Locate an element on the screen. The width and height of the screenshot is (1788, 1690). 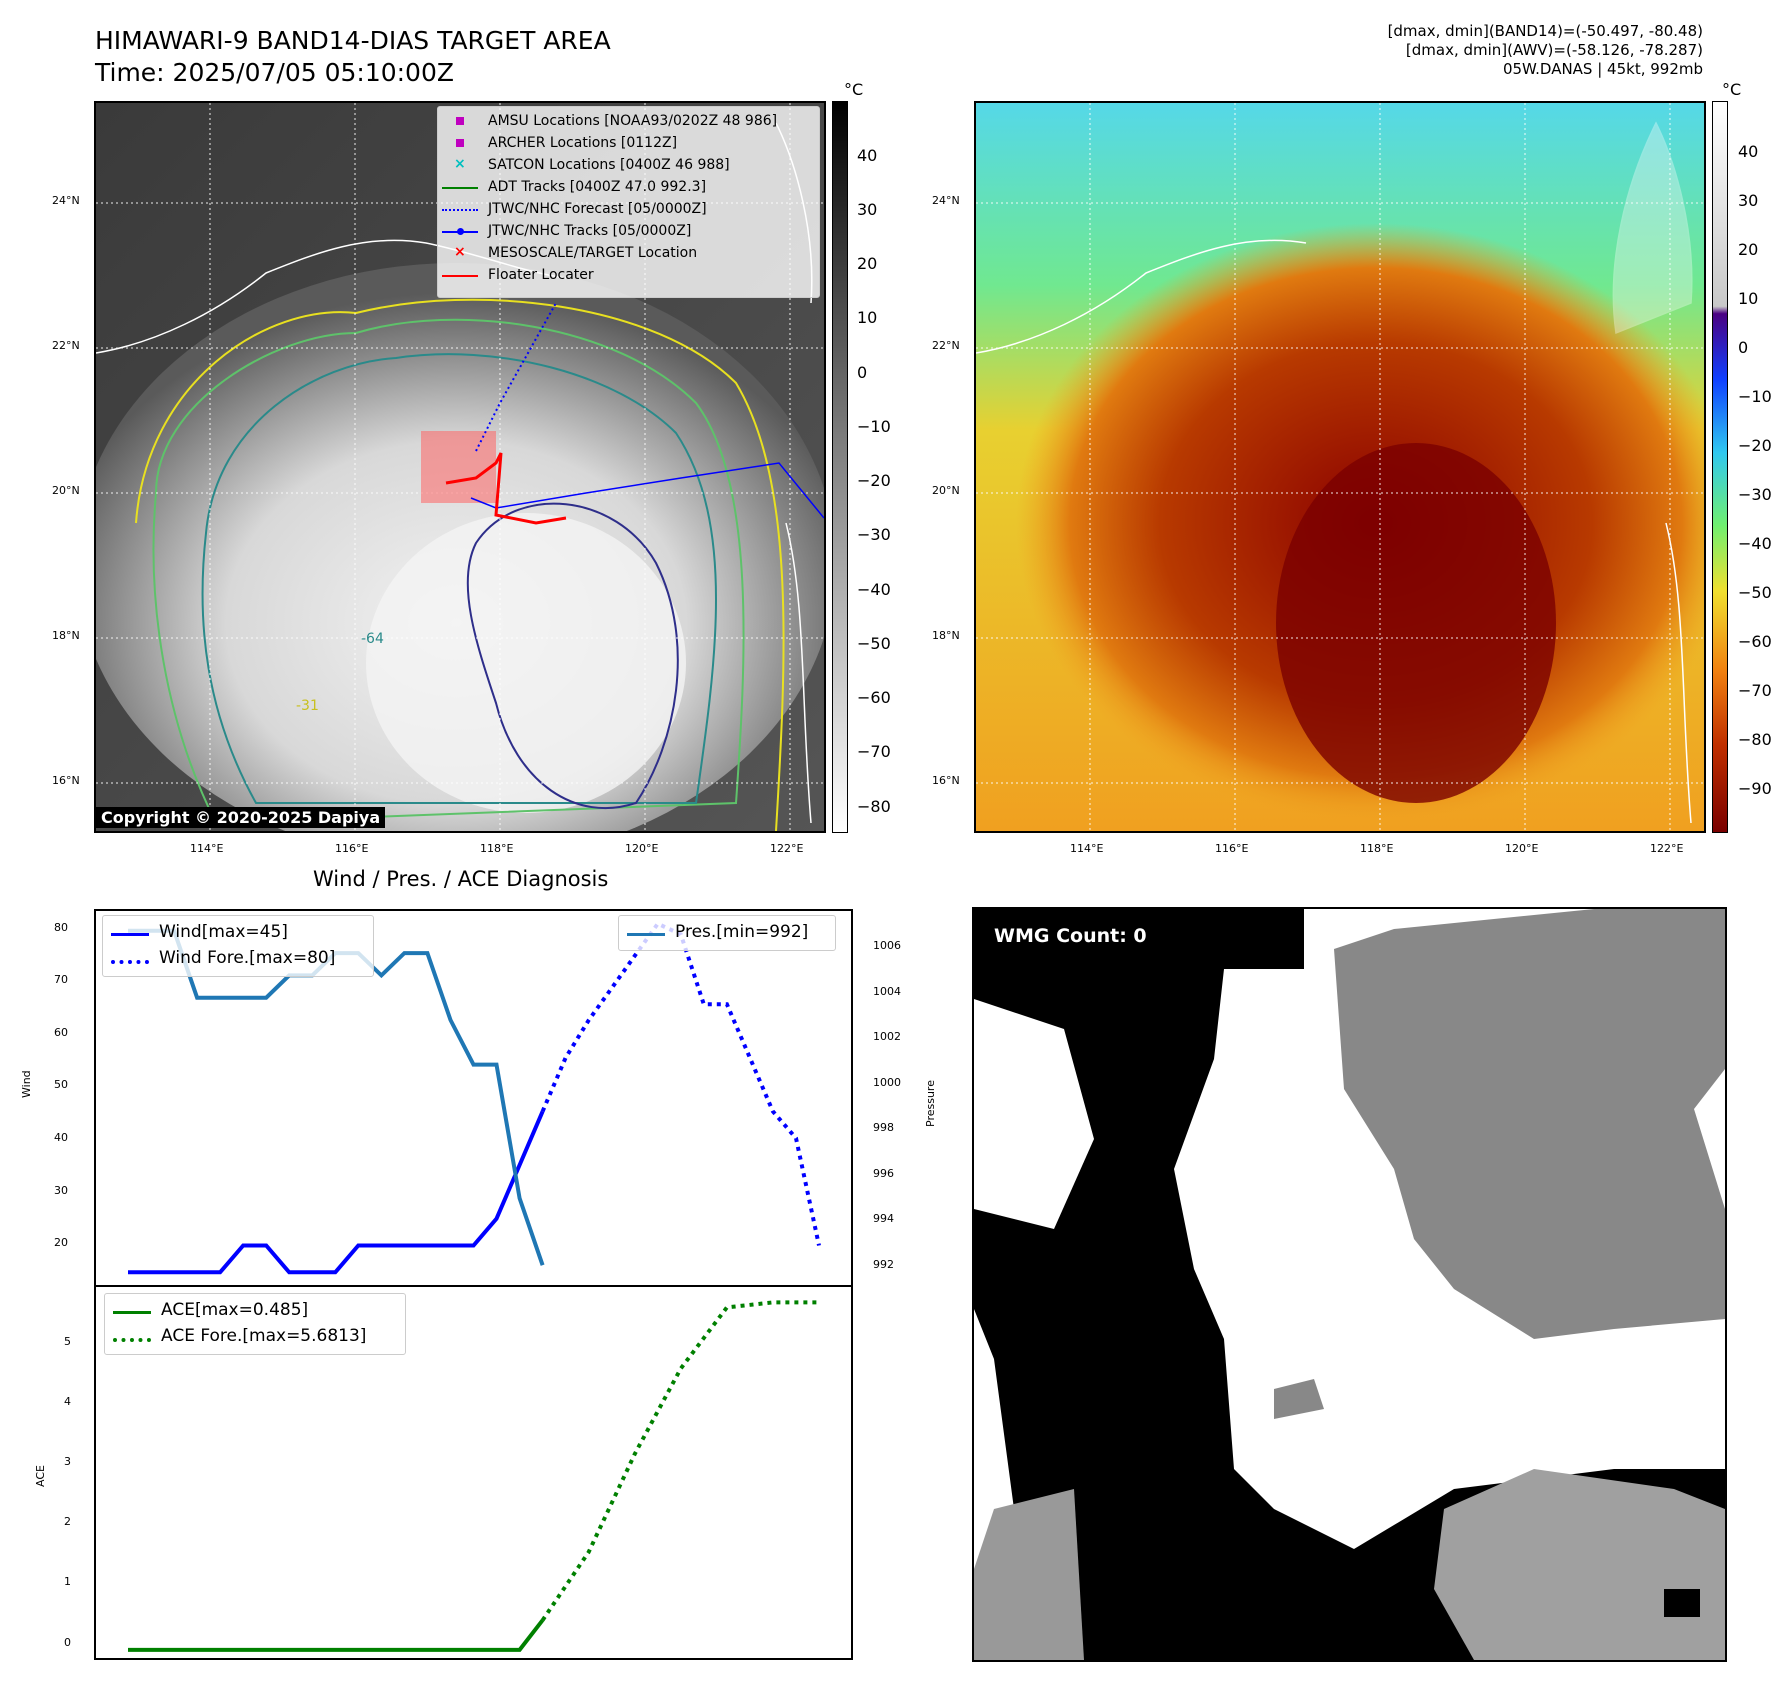
ace-dotted-icon is located at coordinates (132, 1340).